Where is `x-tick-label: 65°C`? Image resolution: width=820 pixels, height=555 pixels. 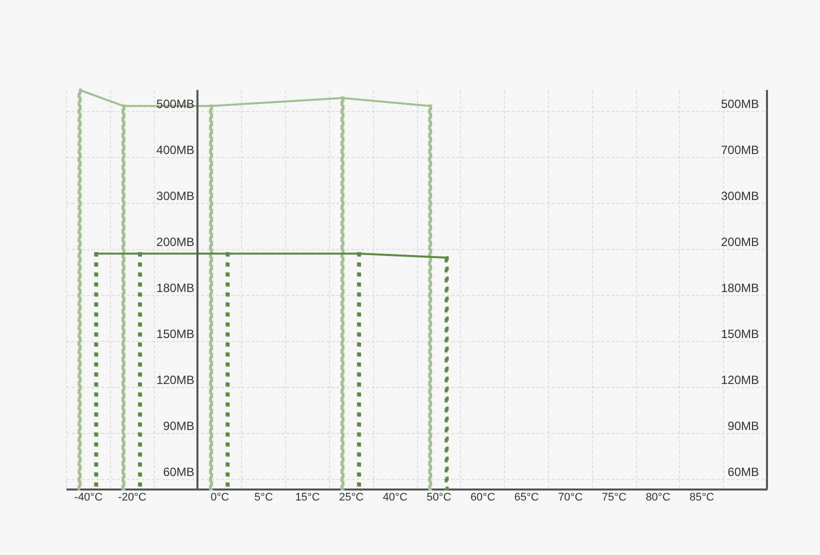 x-tick-label: 65°C is located at coordinates (526, 498).